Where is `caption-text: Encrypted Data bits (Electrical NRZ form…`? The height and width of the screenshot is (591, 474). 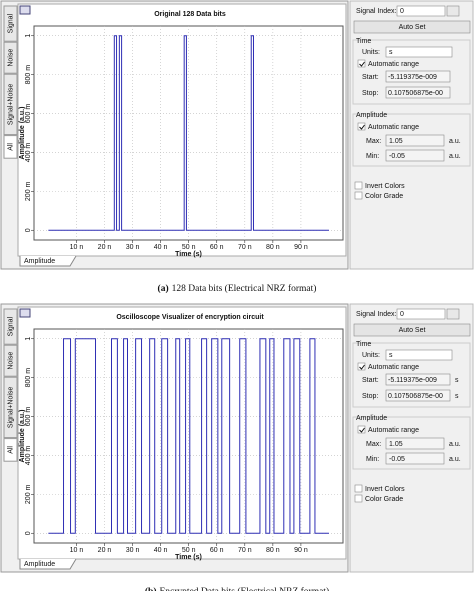
caption-text: Encrypted Data bits (Electrical NRZ form… is located at coordinates (245, 588).